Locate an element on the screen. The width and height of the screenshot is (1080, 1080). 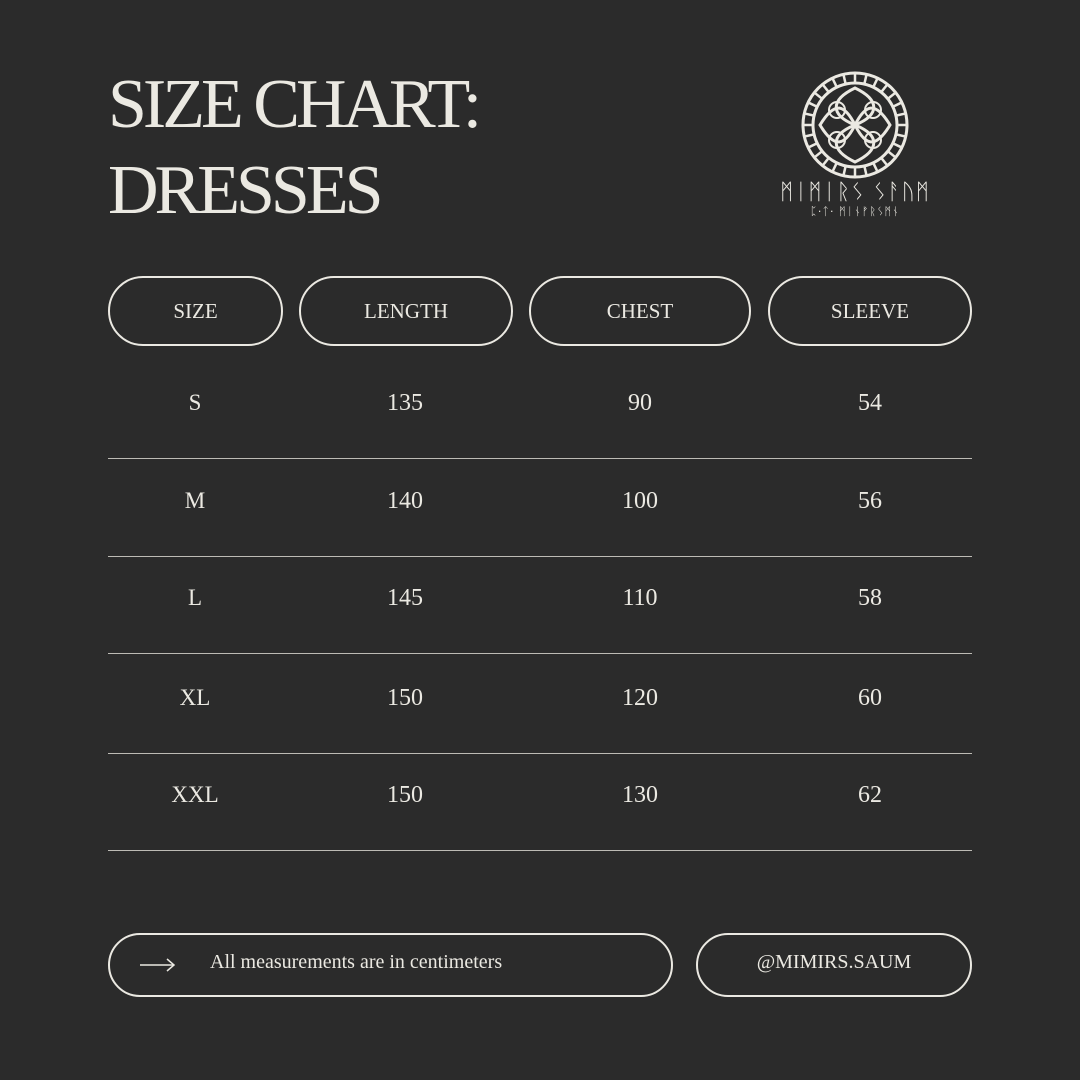
brand-sub-runes: ᛈ·ᛏ· ᛗᛁᚾᚠᚱᛊᛗᚾ is located at coordinates (855, 211).